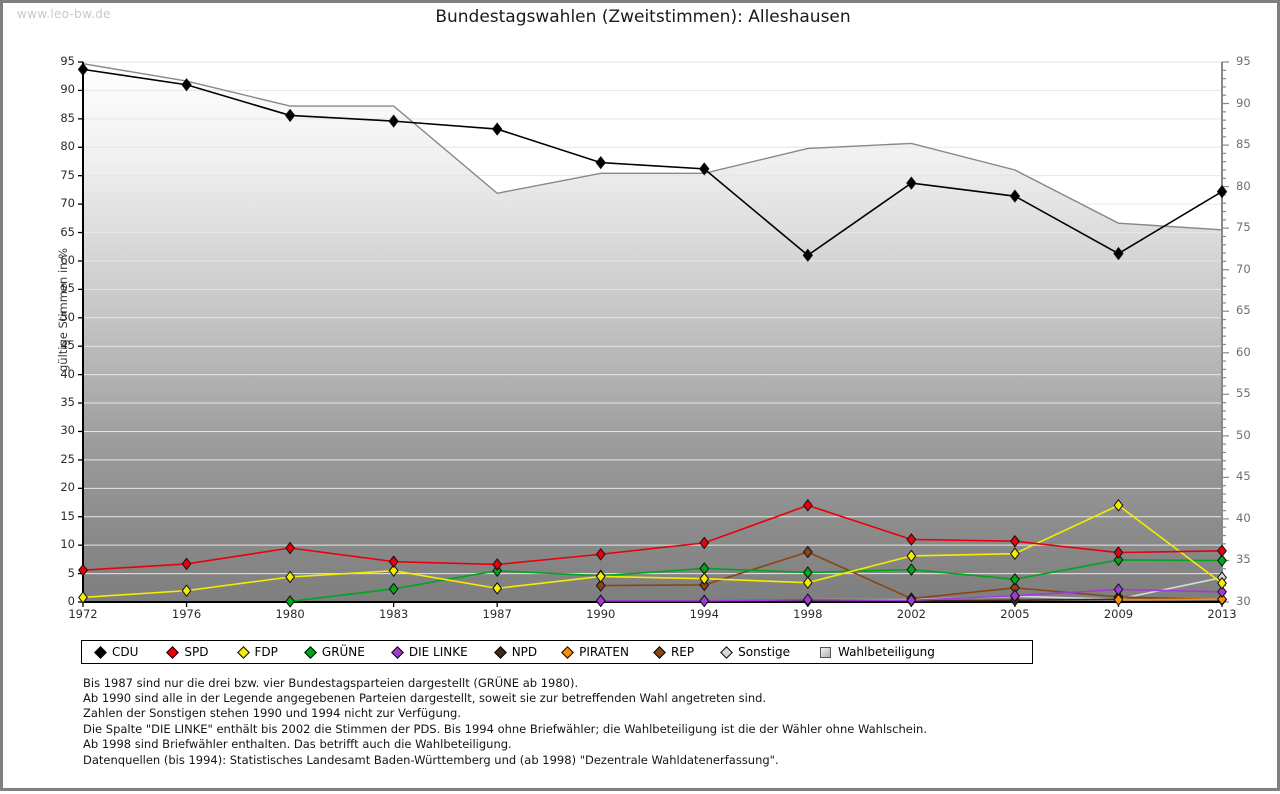 The width and height of the screenshot is (1280, 794). I want to click on legend-item-fdp: FDP, so click(257, 652).